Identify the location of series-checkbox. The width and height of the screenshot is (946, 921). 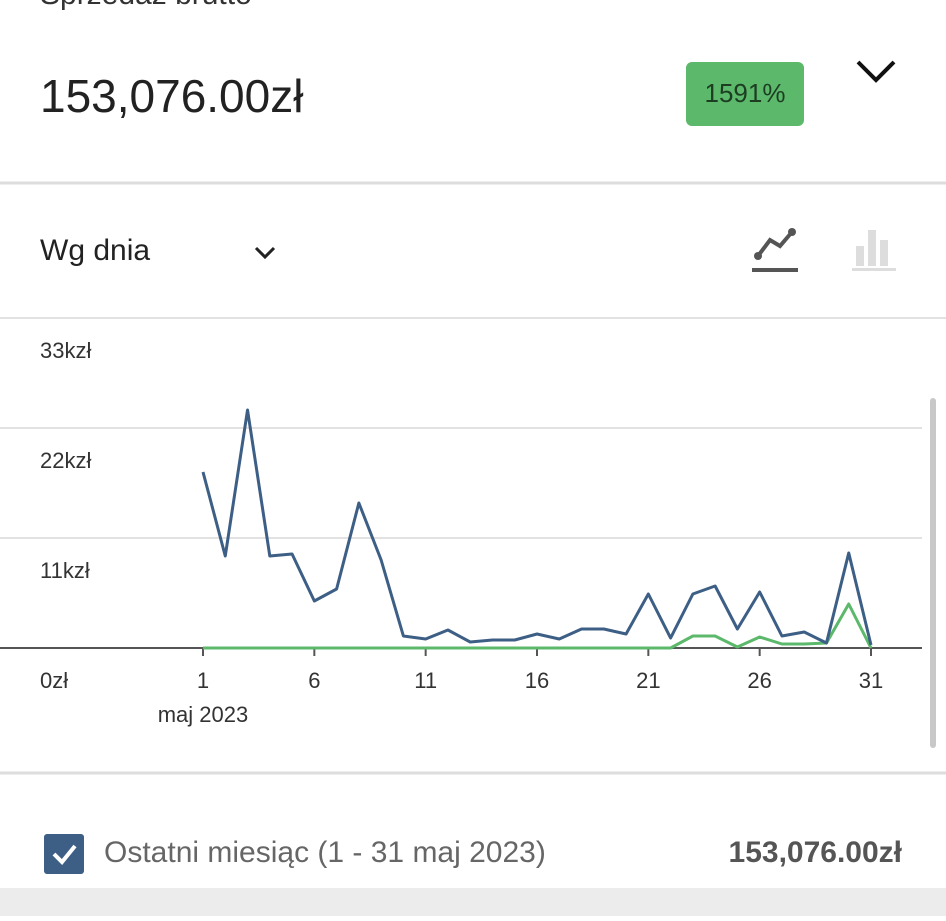
(64, 854).